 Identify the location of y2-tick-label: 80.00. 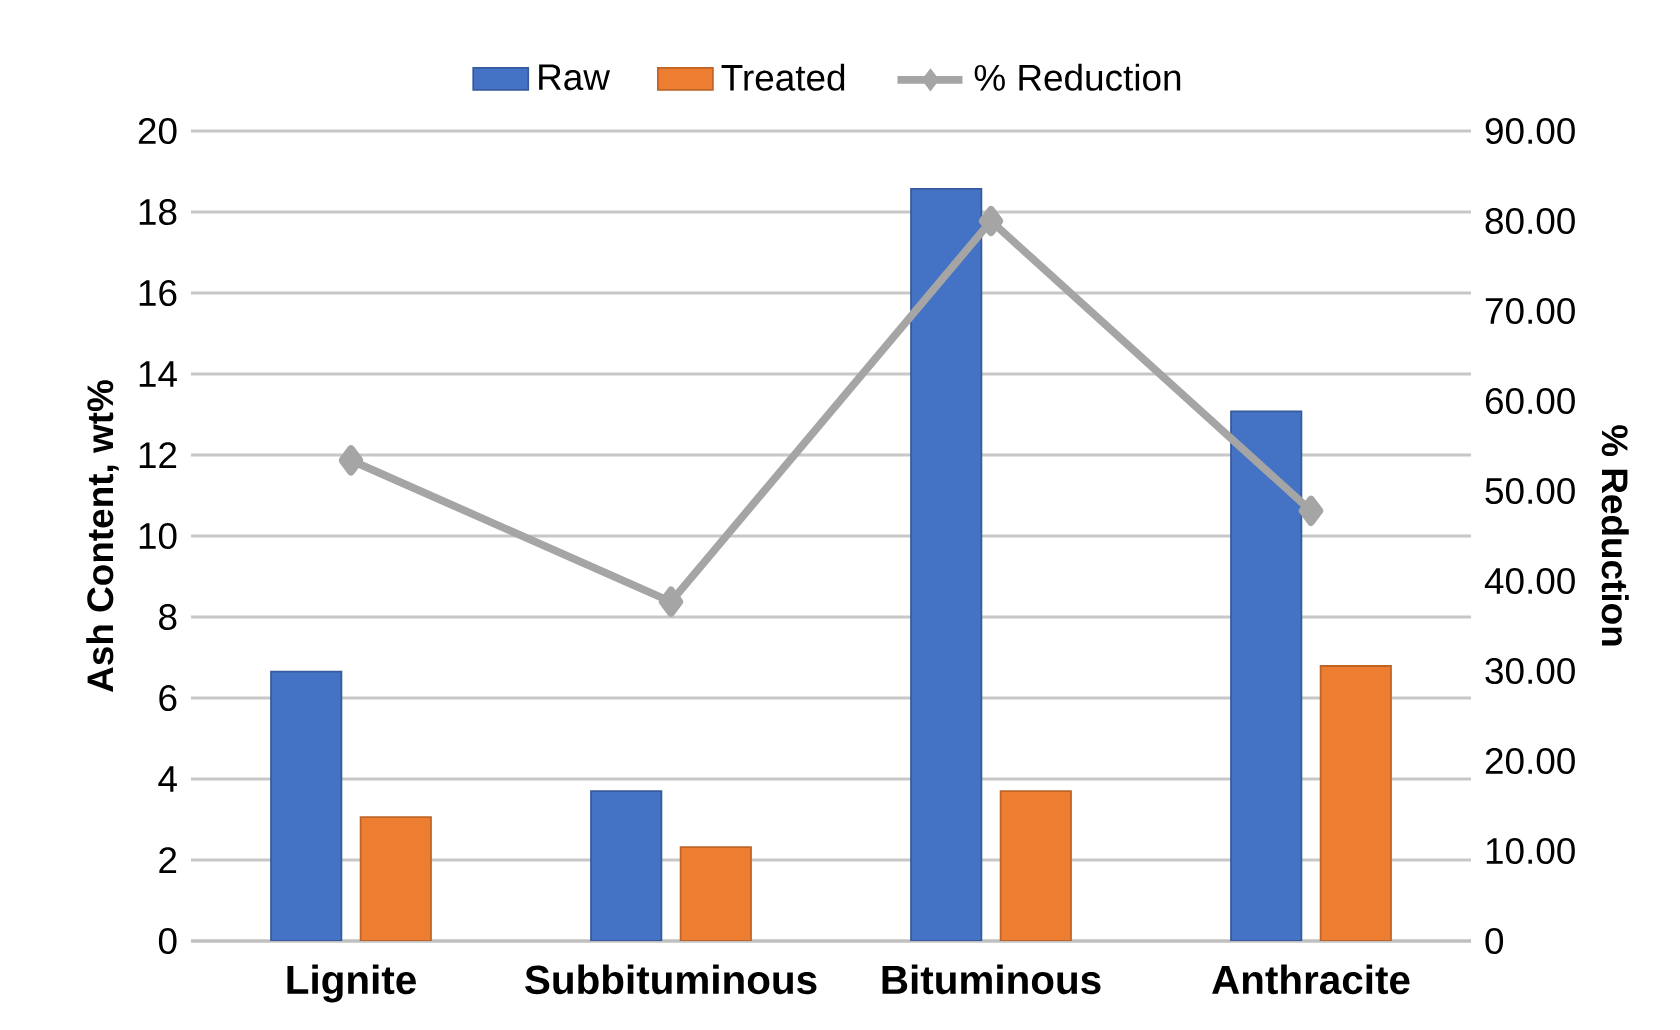
(1530, 221).